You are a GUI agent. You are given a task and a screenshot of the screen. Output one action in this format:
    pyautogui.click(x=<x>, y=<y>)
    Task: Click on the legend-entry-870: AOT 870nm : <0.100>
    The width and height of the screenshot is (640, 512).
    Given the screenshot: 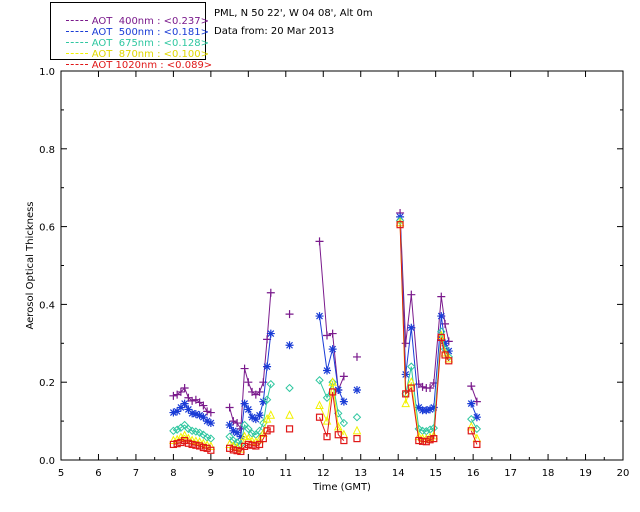 What is the action you would take?
    pyautogui.click(x=131, y=49)
    